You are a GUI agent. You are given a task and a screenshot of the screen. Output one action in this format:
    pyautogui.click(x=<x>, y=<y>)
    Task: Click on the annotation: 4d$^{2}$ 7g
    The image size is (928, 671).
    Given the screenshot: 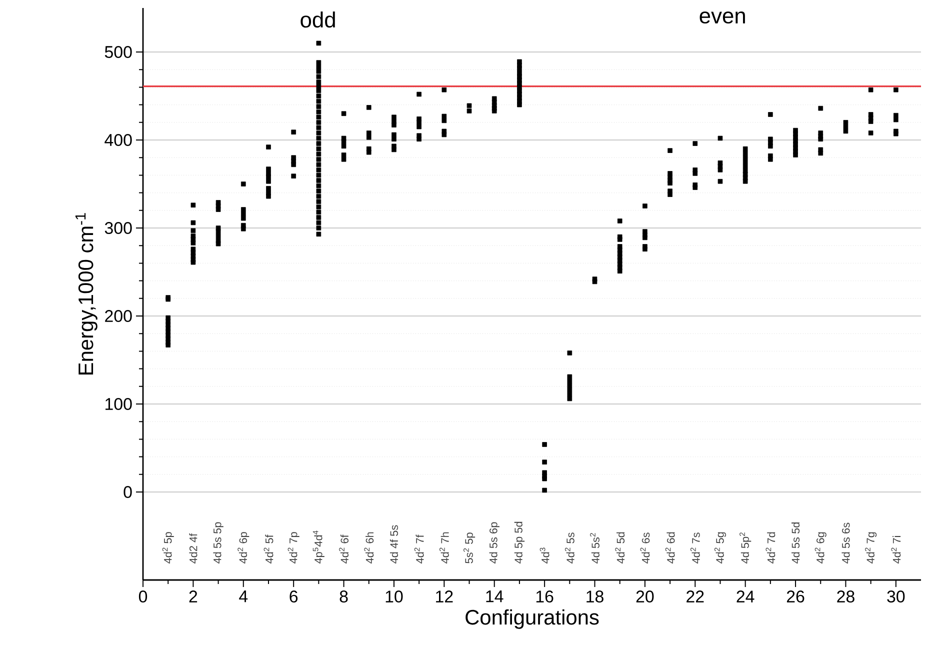 What is the action you would take?
    pyautogui.click(x=871, y=548)
    